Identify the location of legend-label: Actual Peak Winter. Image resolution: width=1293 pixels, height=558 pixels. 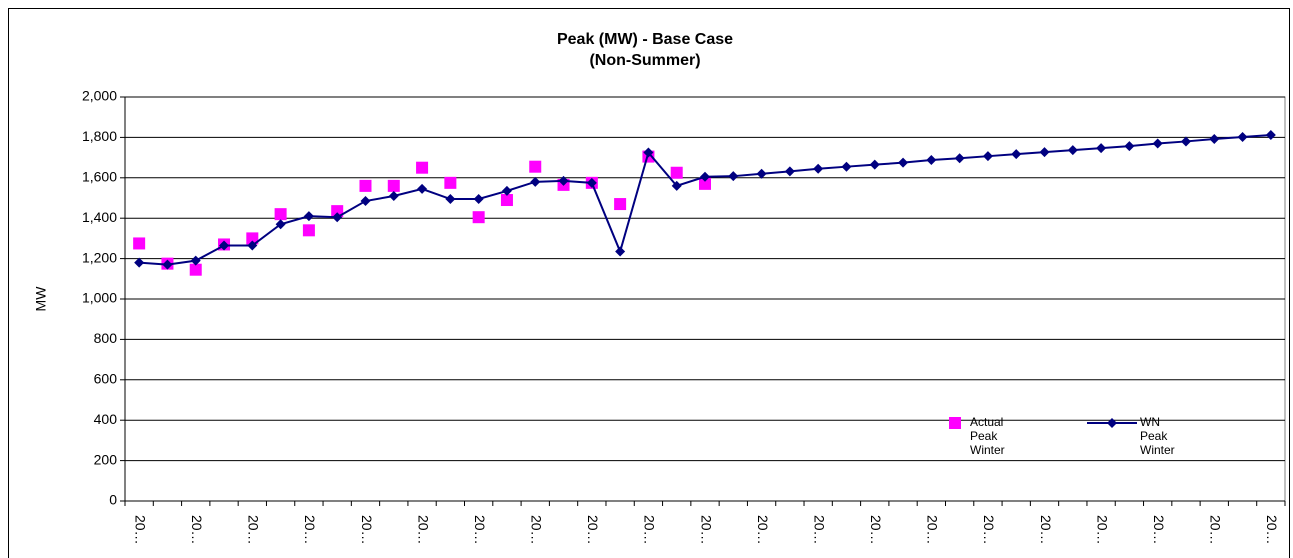
(987, 436).